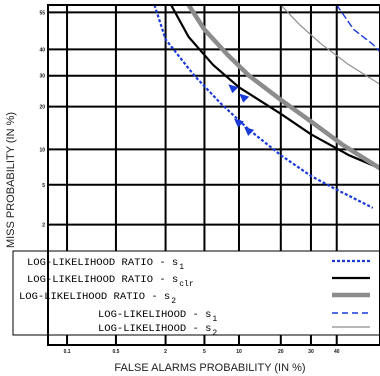 The width and height of the screenshot is (380, 376). Describe the element at coordinates (115, 352) in the screenshot. I see `x-tick-label-2: 0.5` at that location.